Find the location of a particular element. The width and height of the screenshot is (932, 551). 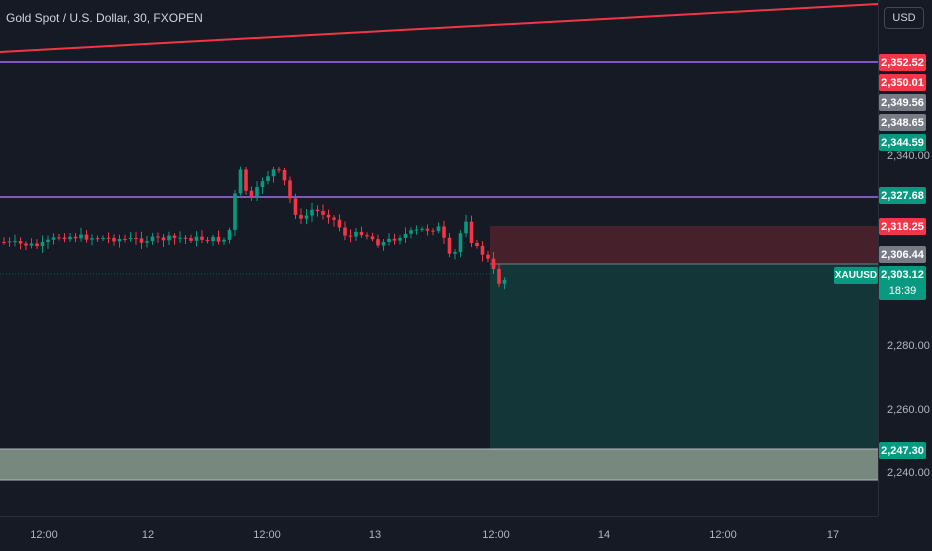

trend-line is located at coordinates (439, 28).